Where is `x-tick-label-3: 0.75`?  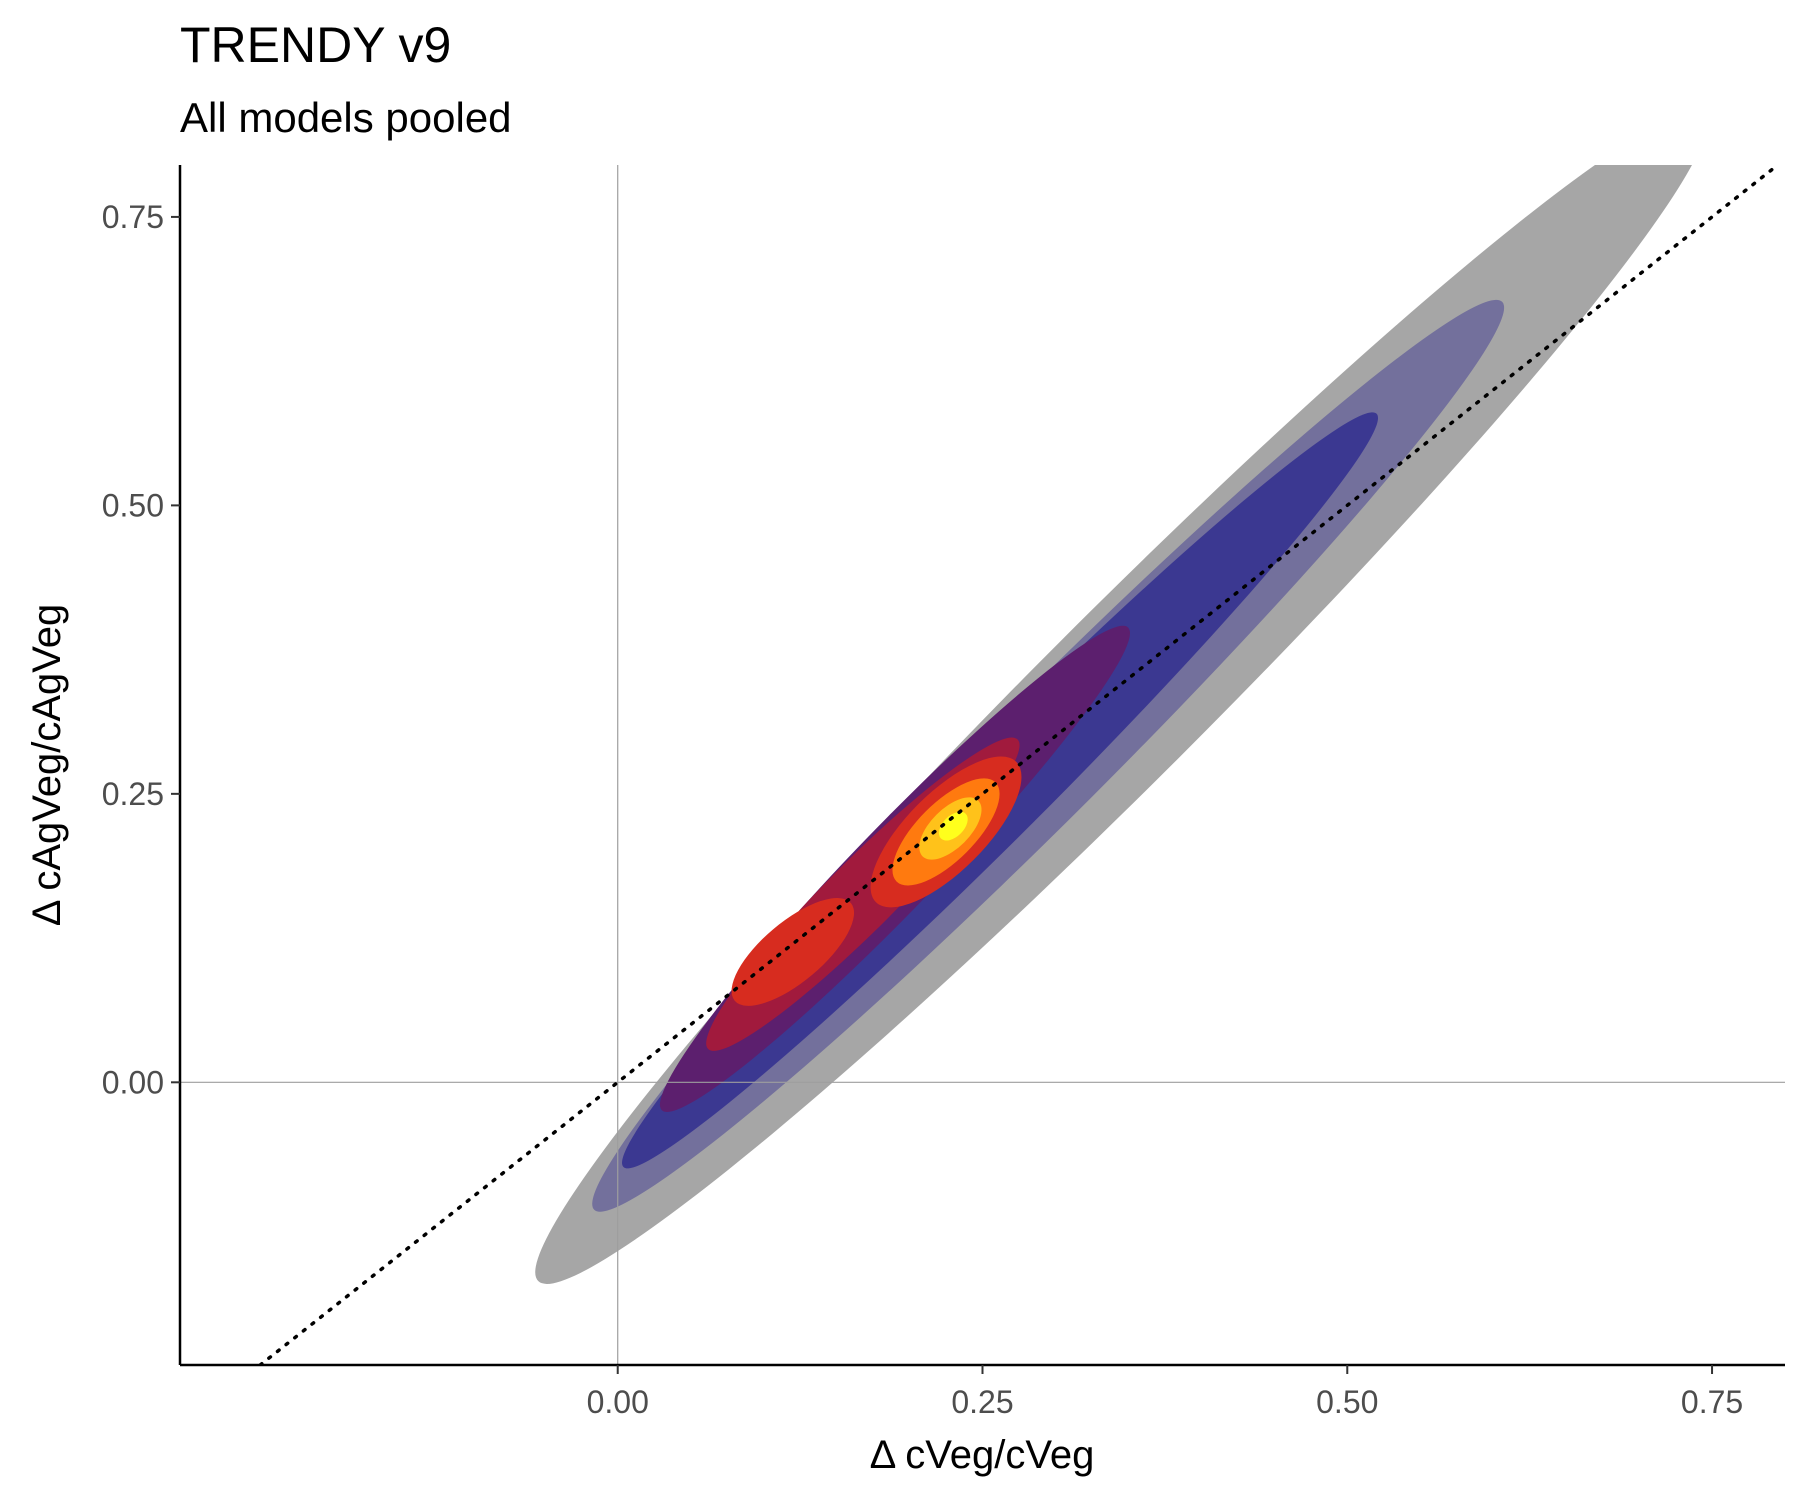 x-tick-label-3: 0.75 is located at coordinates (1712, 1402).